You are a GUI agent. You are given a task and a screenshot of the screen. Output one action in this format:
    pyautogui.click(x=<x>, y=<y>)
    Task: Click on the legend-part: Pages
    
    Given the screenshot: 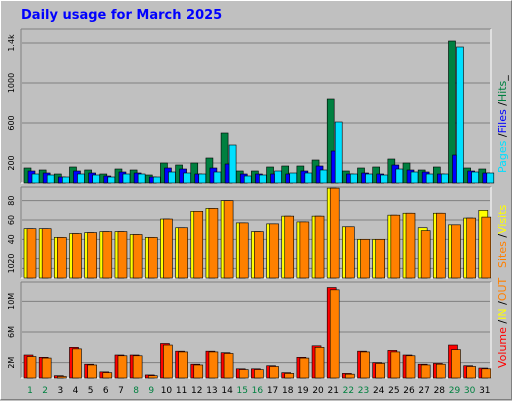 What is the action you would take?
    pyautogui.click(x=502, y=156)
    